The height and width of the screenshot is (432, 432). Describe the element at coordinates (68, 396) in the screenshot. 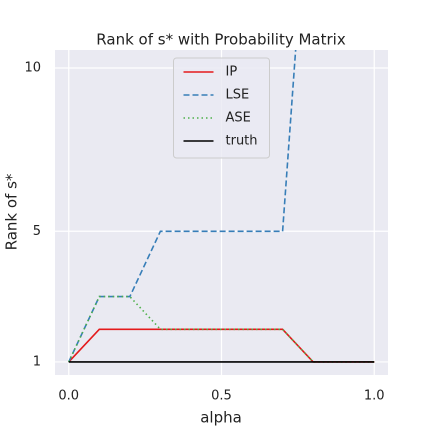

I see `x-tick-label: 0.0` at that location.